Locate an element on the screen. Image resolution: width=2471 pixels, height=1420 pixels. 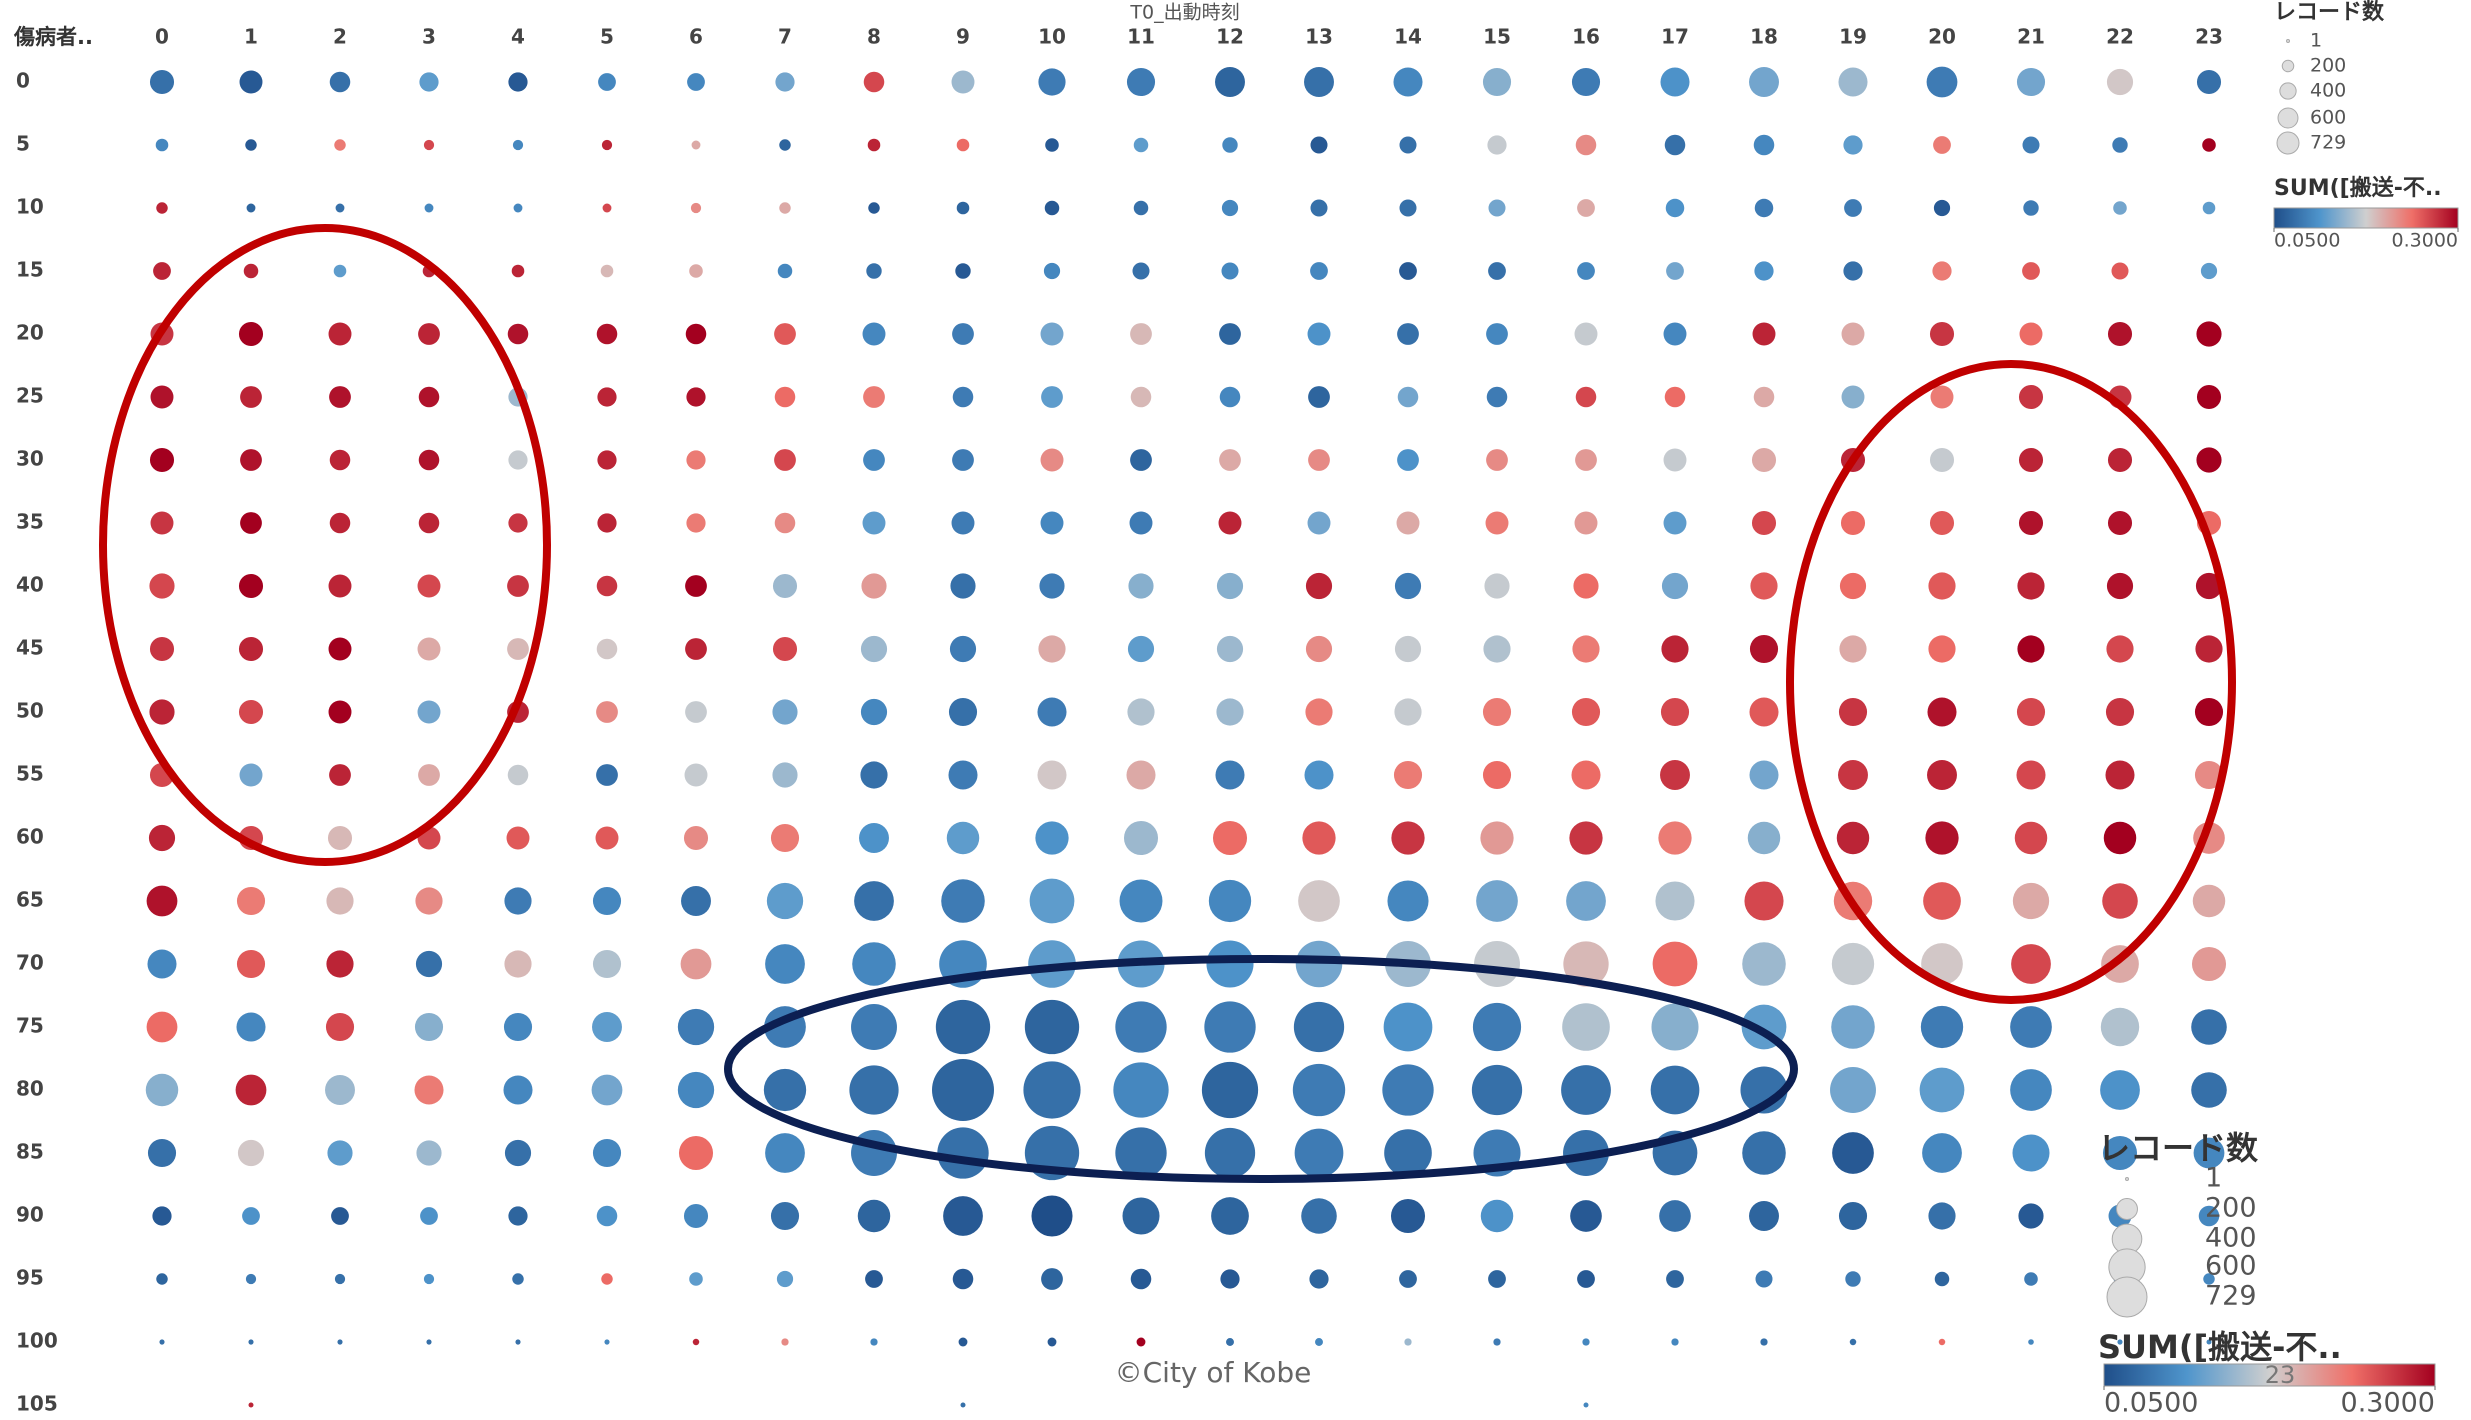
color-bar is located at coordinates (2269, 1375).